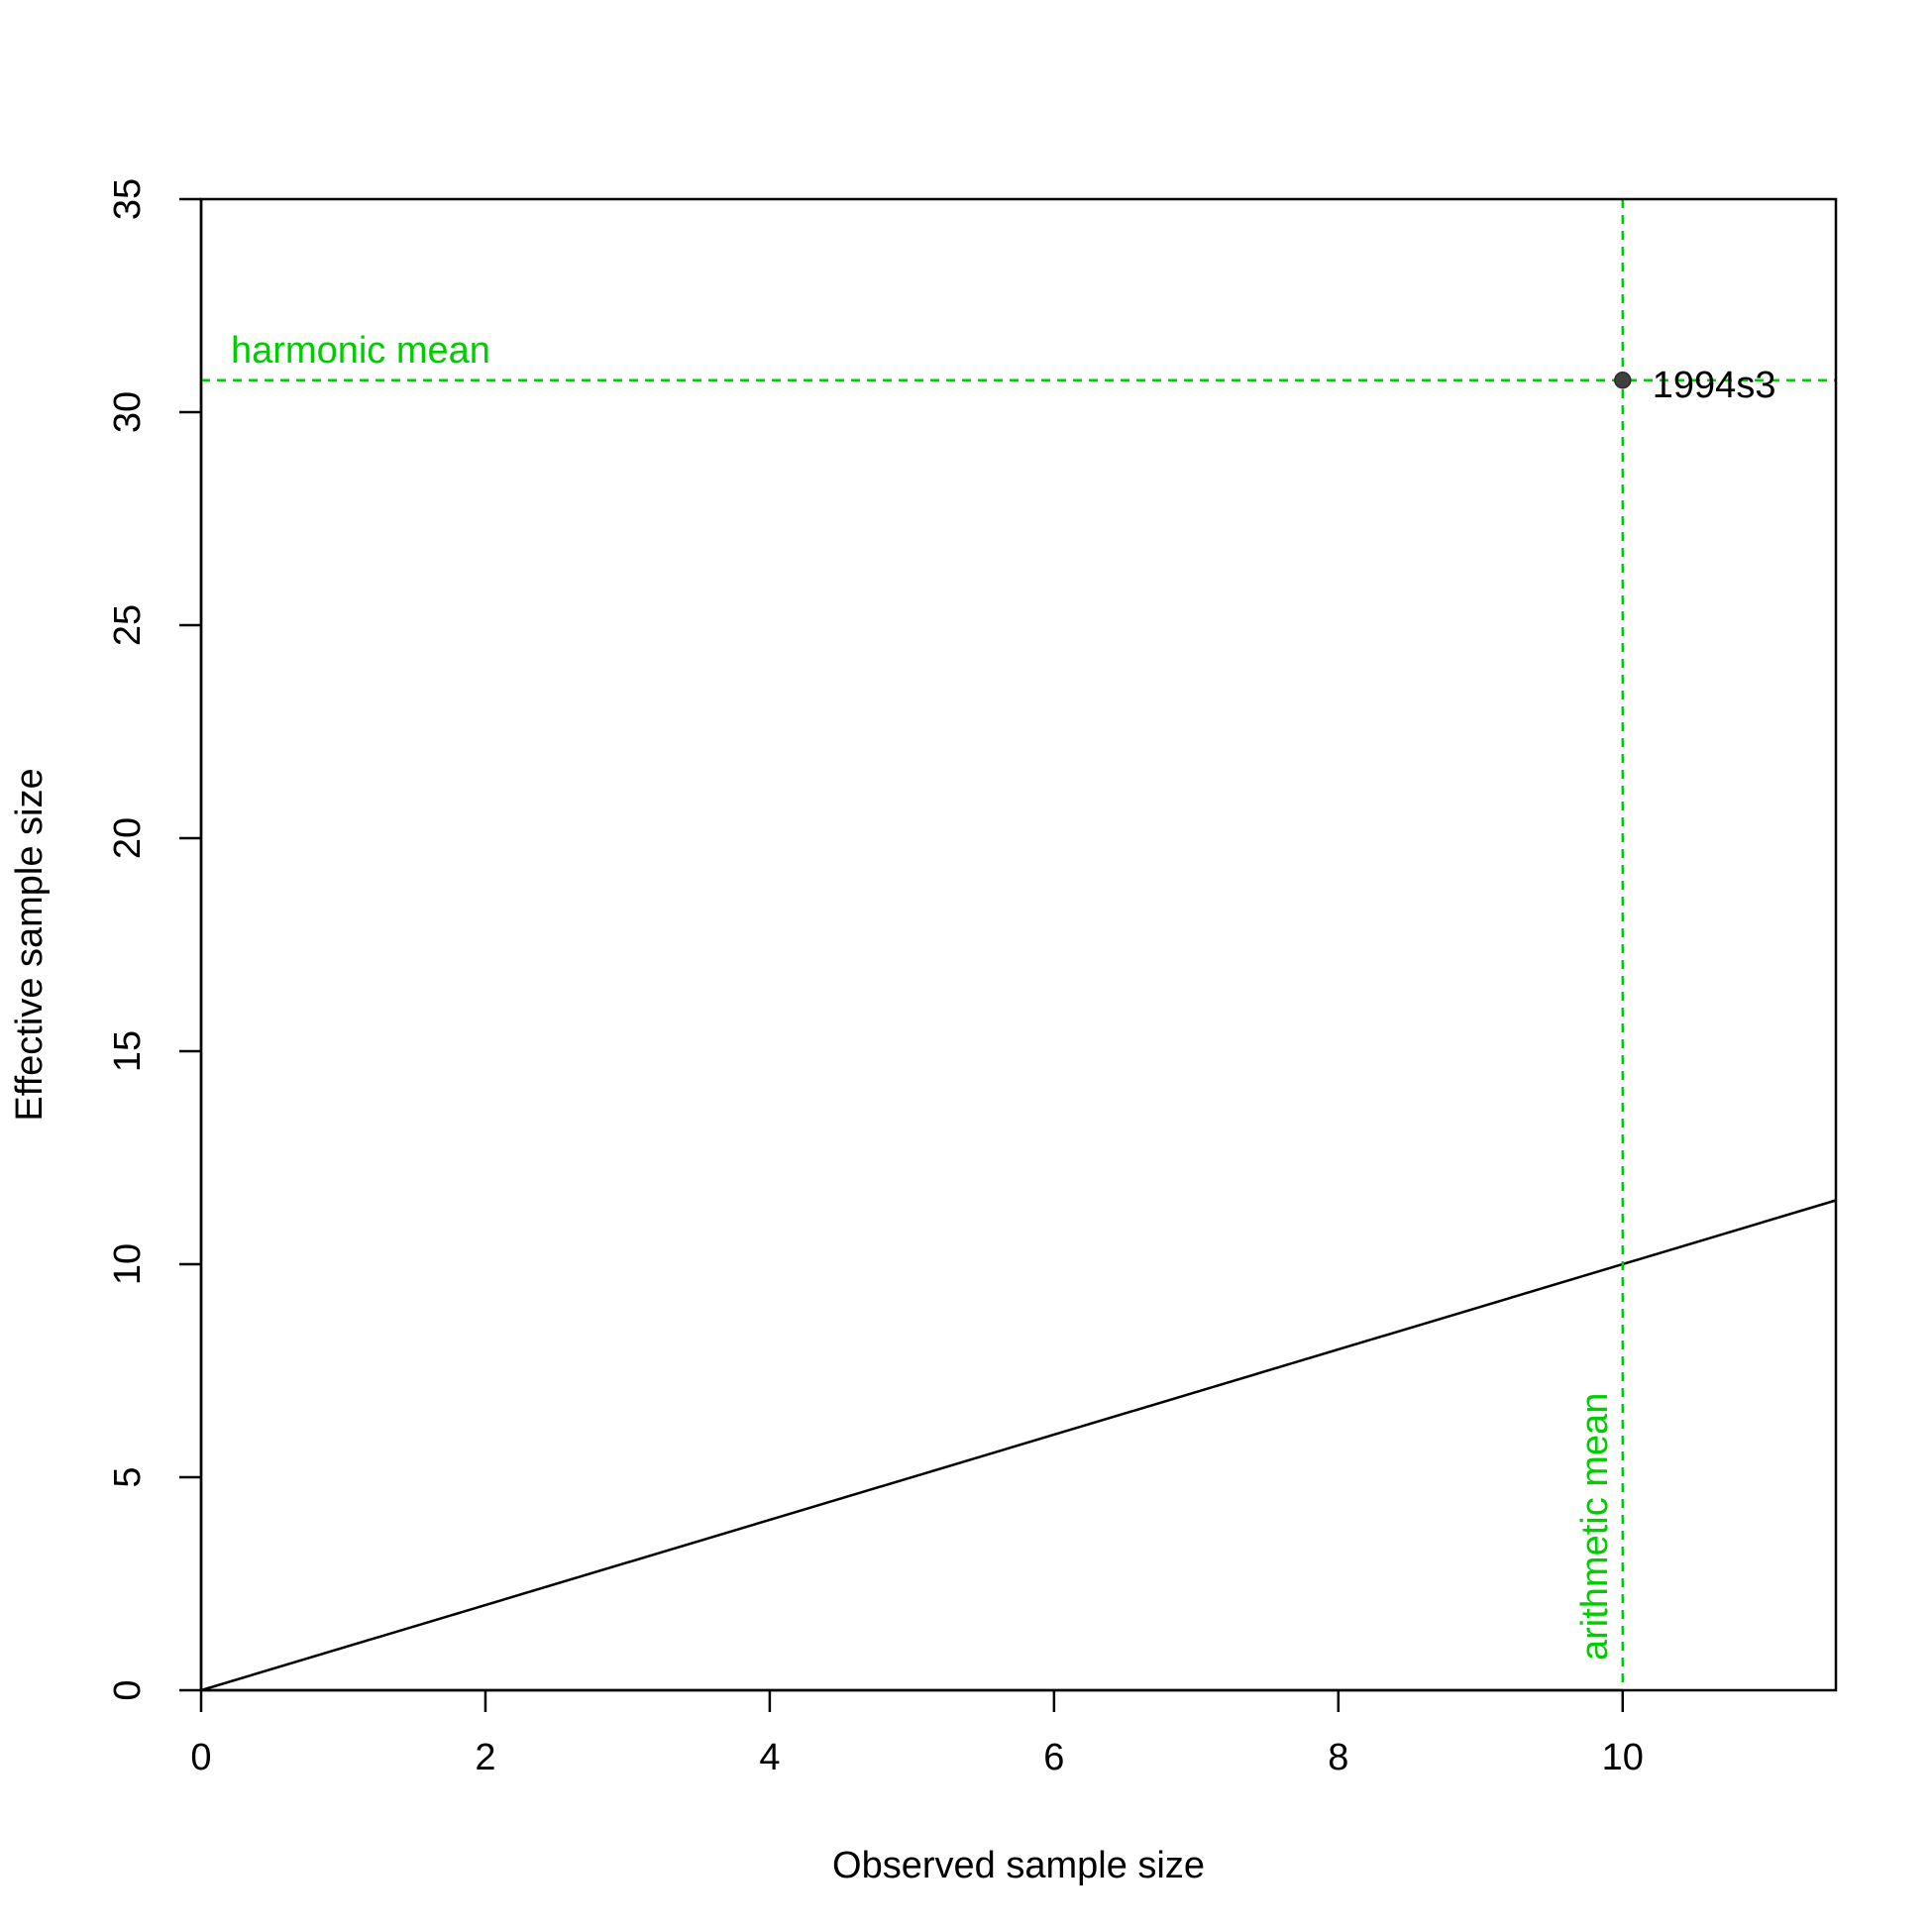 This screenshot has width=1932, height=1932. Describe the element at coordinates (128, 1690) in the screenshot. I see `y-tick-label: 0` at that location.